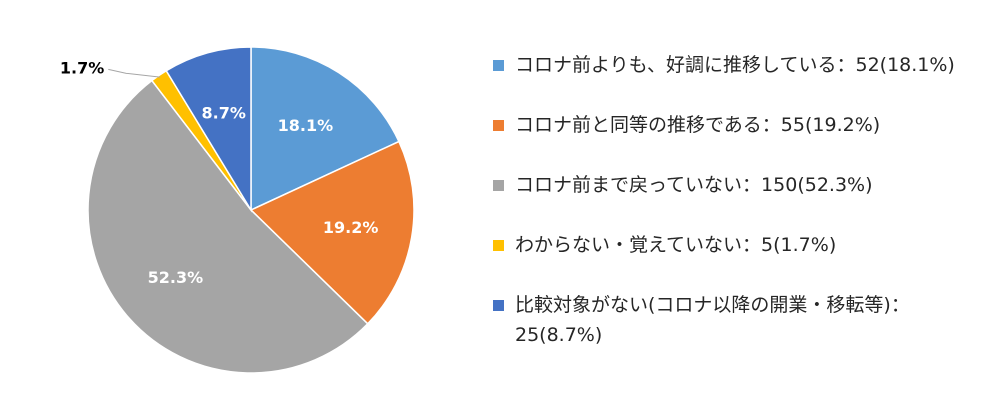 This screenshot has height=412, width=1000. What do you see at coordinates (676, 245) in the screenshot?
I see `legend-label: わからない・覚えていない：5(1.7%)` at bounding box center [676, 245].